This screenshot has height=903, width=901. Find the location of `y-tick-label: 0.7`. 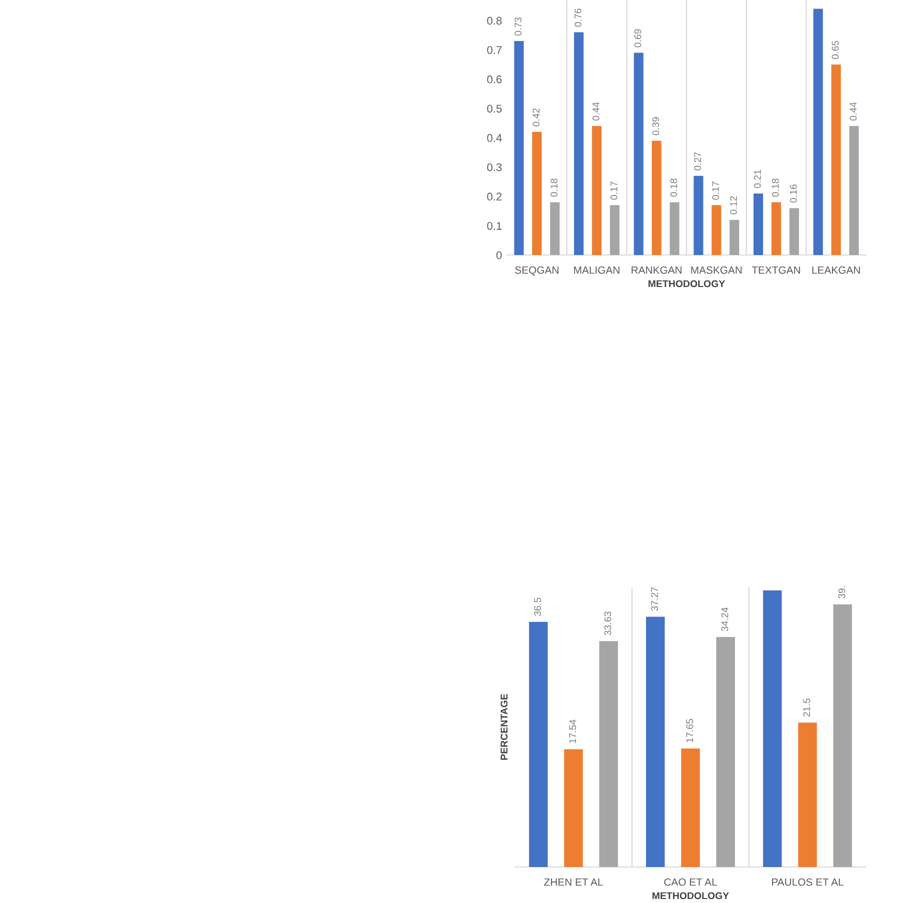

y-tick-label: 0.7 is located at coordinates (494, 50).